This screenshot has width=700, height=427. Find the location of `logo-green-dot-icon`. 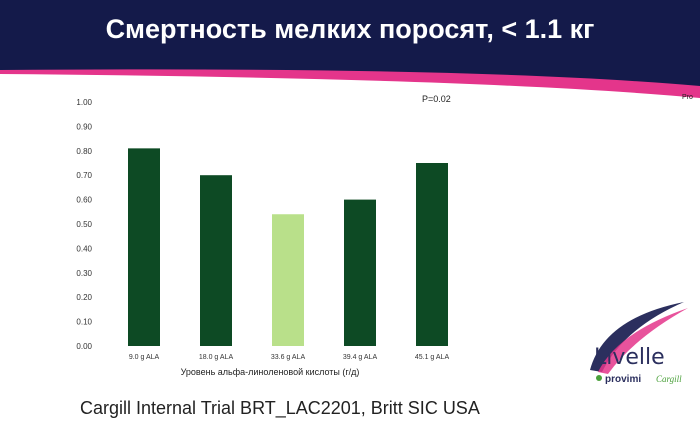

logo-green-dot-icon is located at coordinates (599, 378).